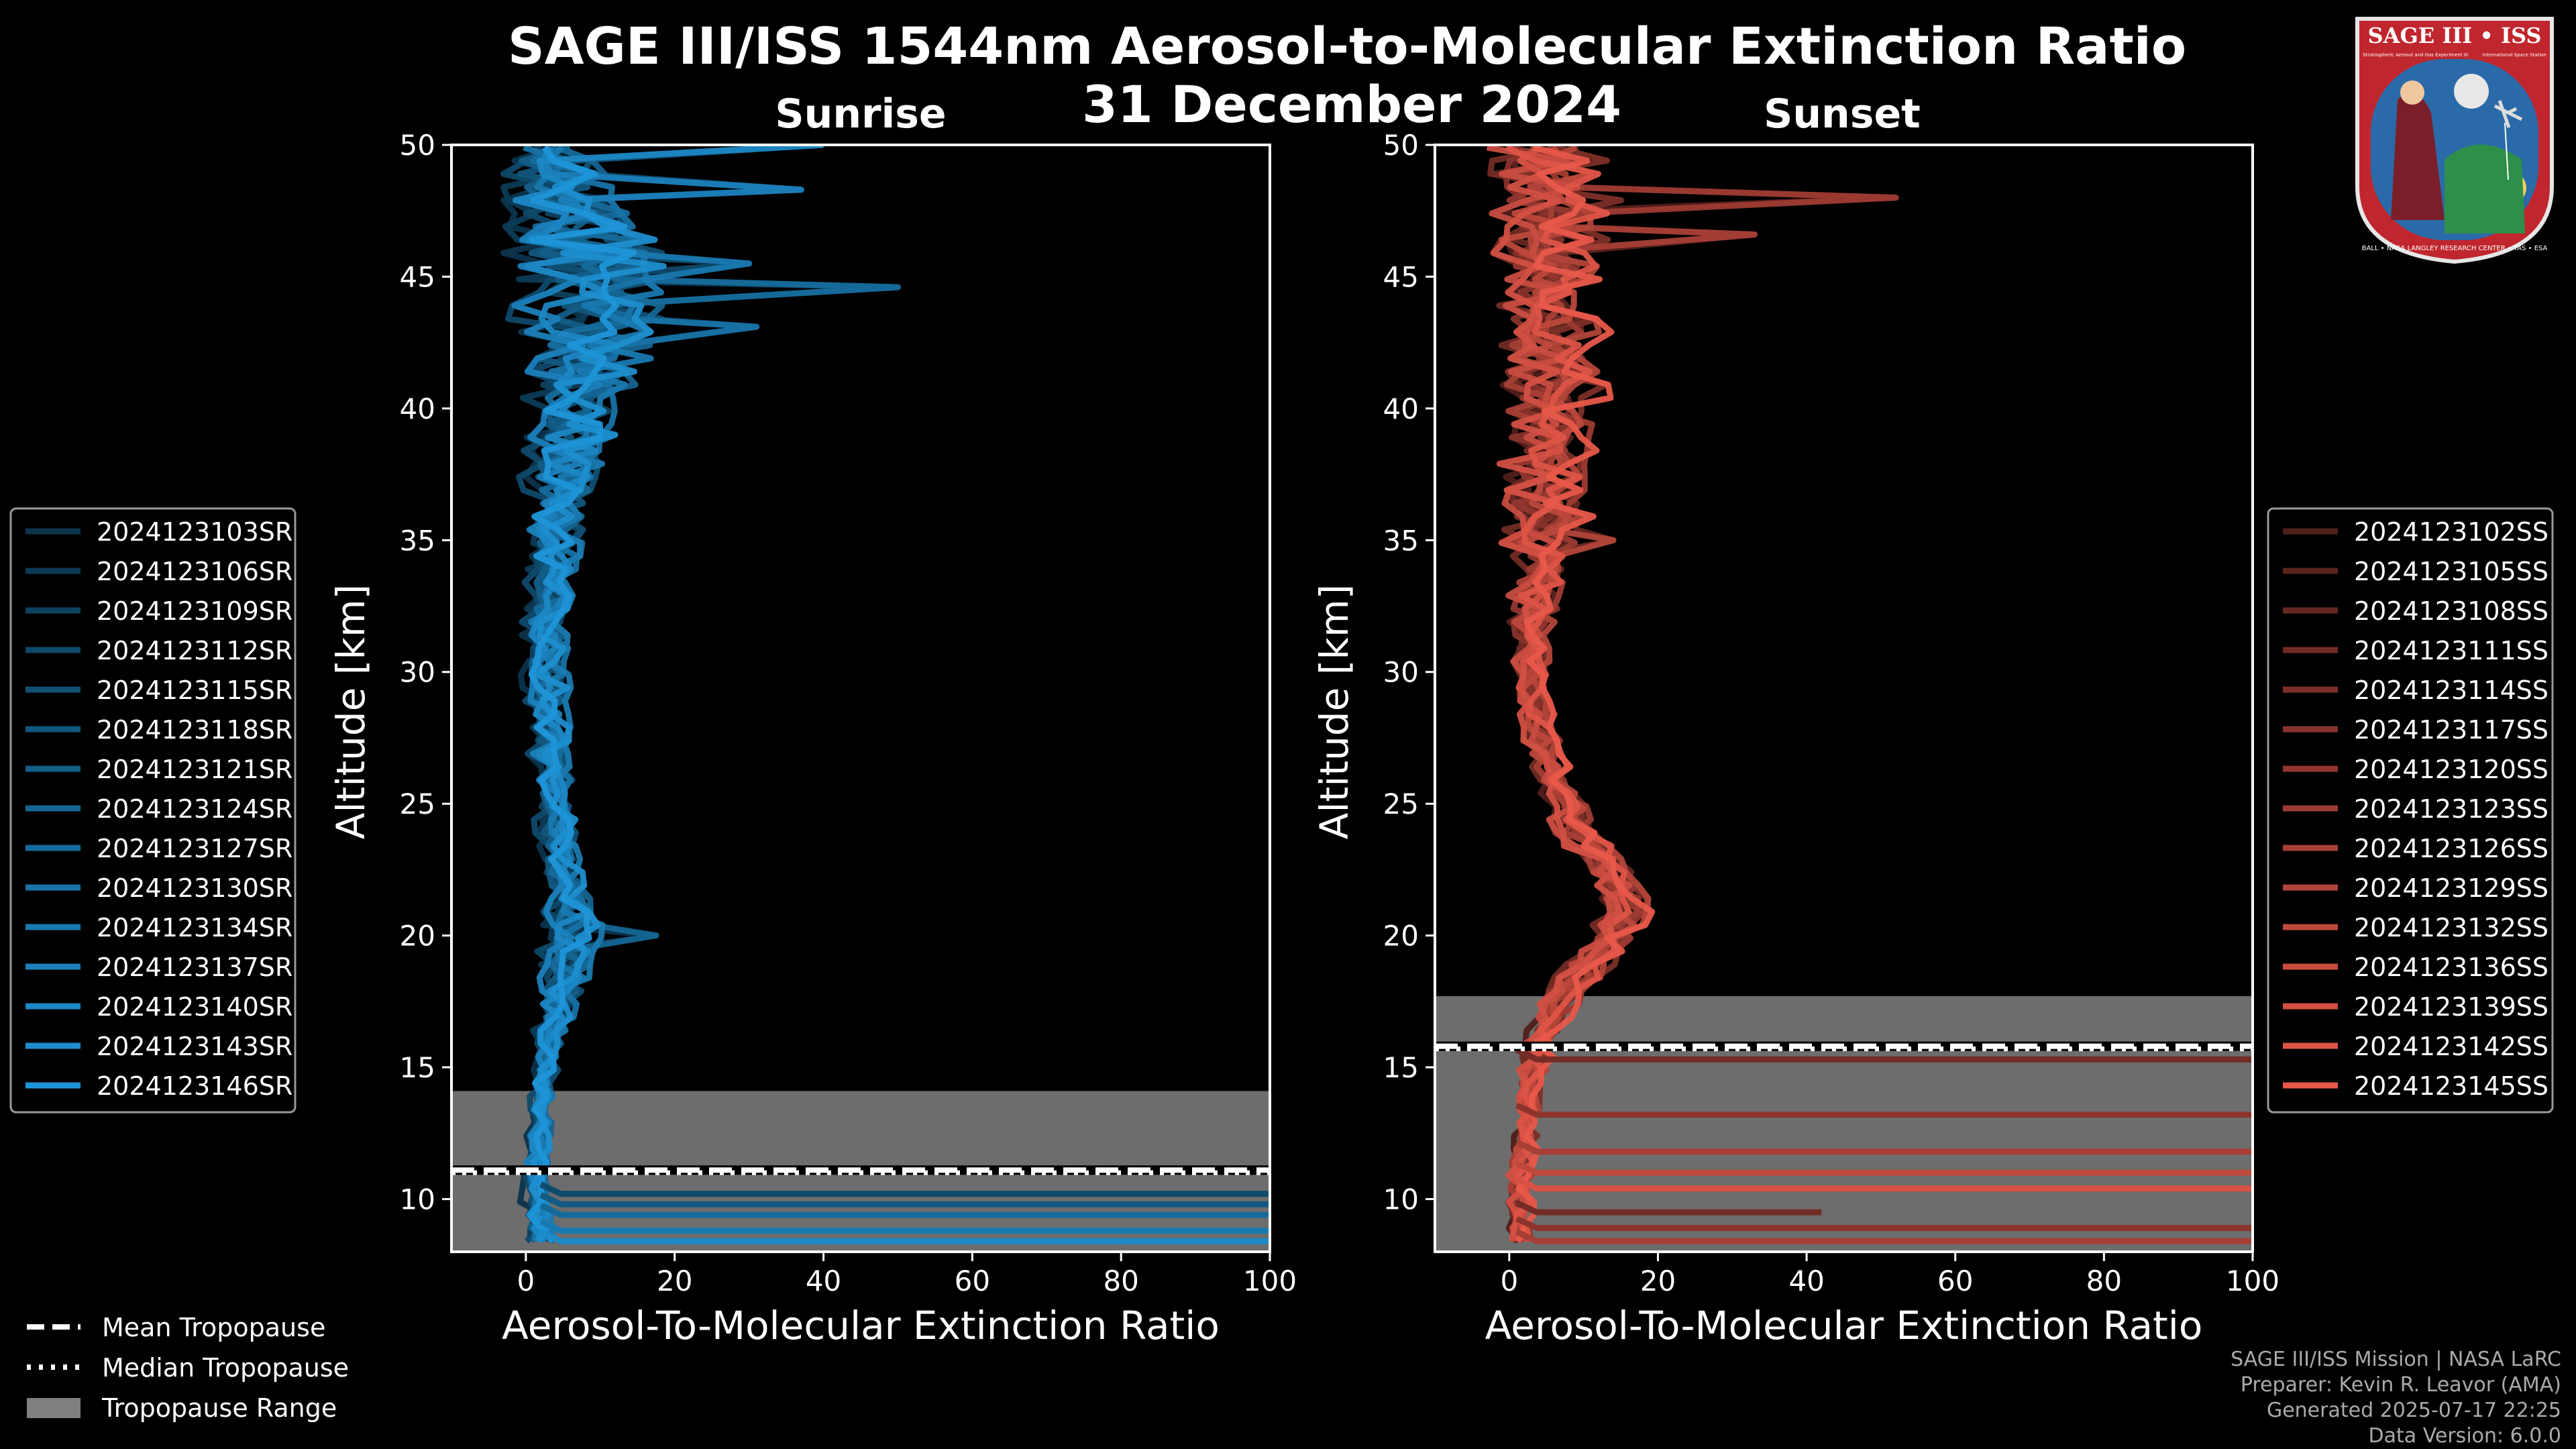 The height and width of the screenshot is (1449, 2576). Describe the element at coordinates (2396, 1359) in the screenshot. I see `footer-mission: SAGE III/ISS Mission | NASA LaRC` at that location.